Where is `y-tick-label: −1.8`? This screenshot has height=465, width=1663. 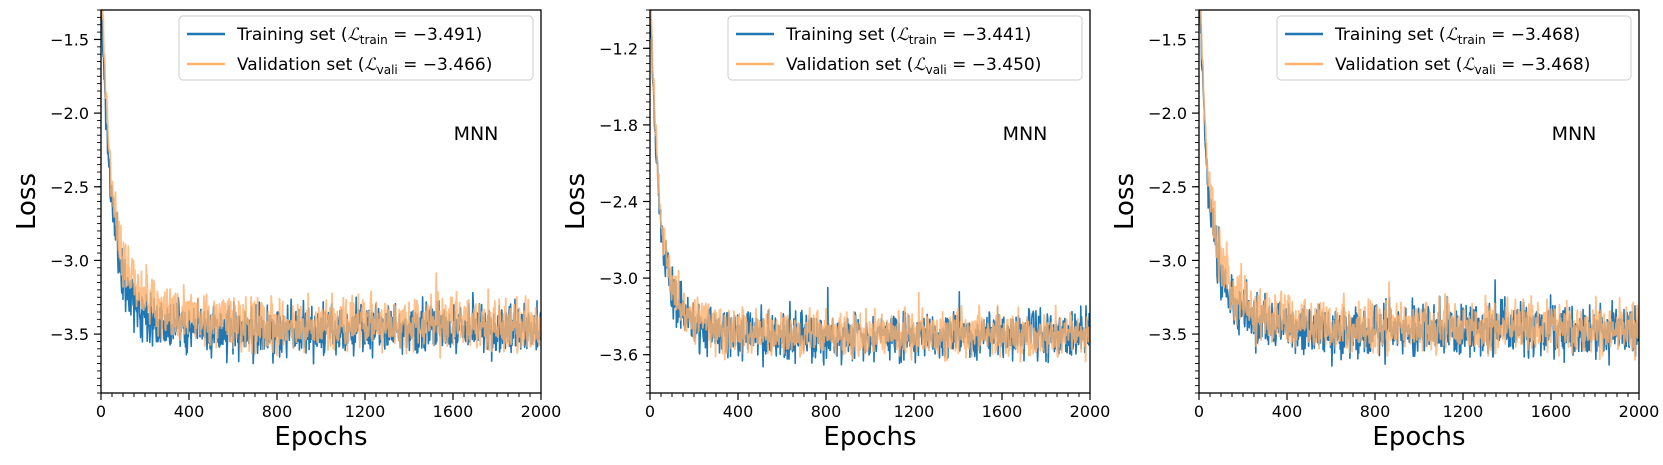
y-tick-label: −1.8 is located at coordinates (618, 125).